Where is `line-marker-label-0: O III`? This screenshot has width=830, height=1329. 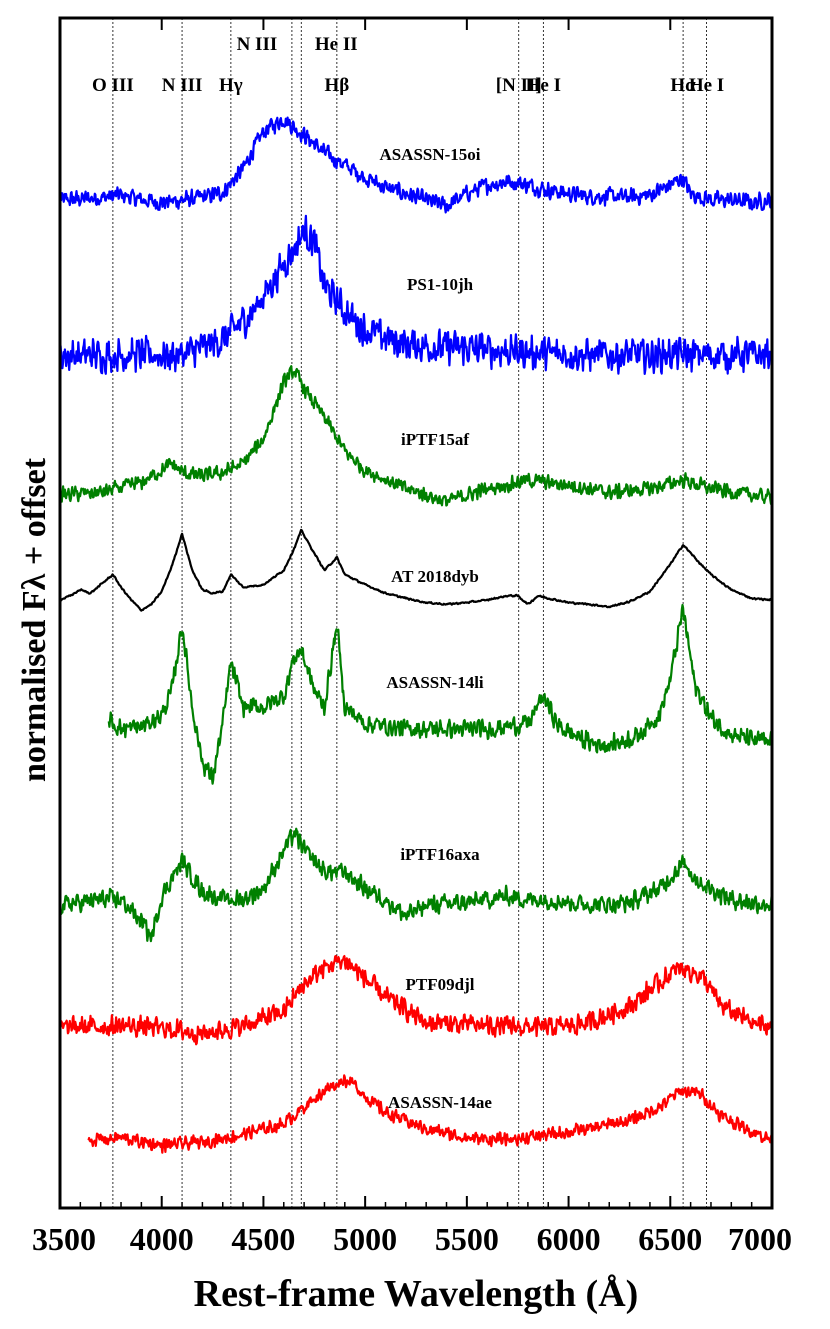 line-marker-label-0: O III is located at coordinates (113, 85).